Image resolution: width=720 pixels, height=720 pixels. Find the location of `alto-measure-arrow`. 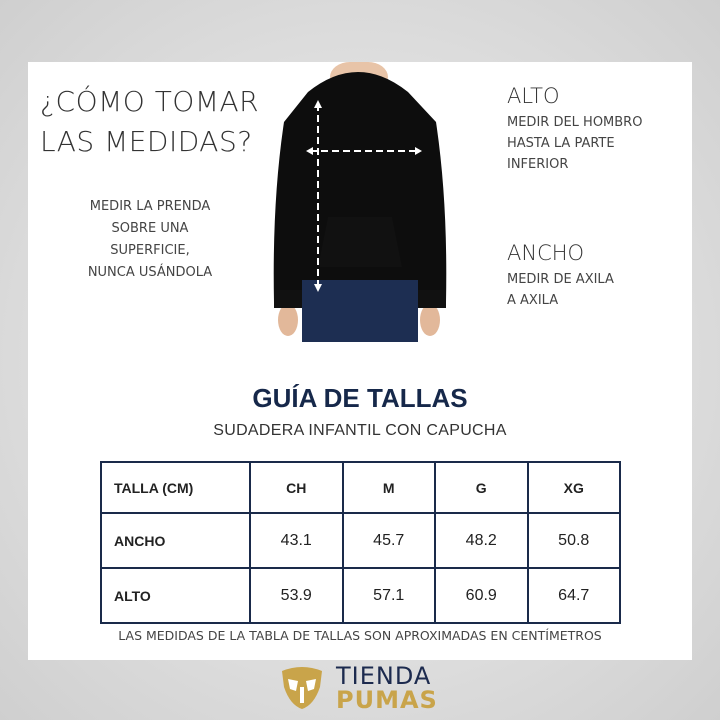

alto-measure-arrow is located at coordinates (318, 196).